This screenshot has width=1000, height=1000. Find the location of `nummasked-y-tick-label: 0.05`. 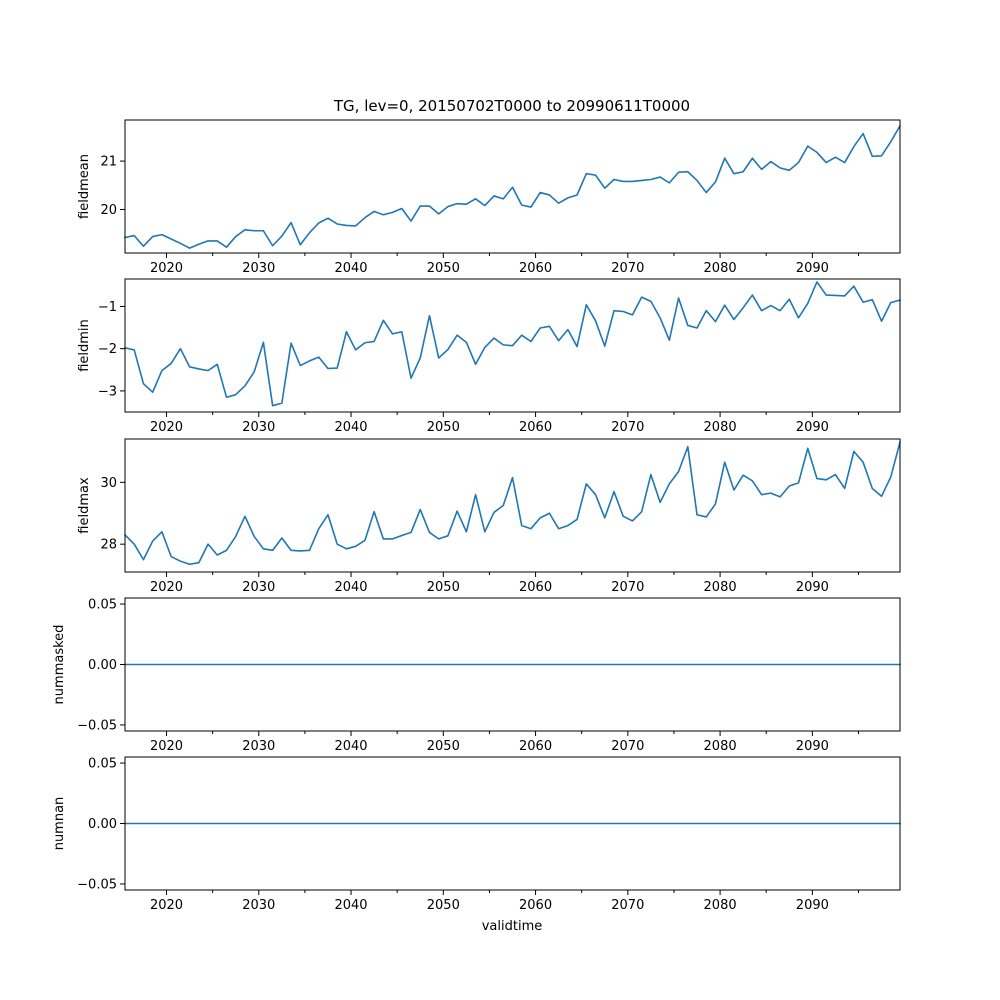

nummasked-y-tick-label: 0.05 is located at coordinates (102, 605).